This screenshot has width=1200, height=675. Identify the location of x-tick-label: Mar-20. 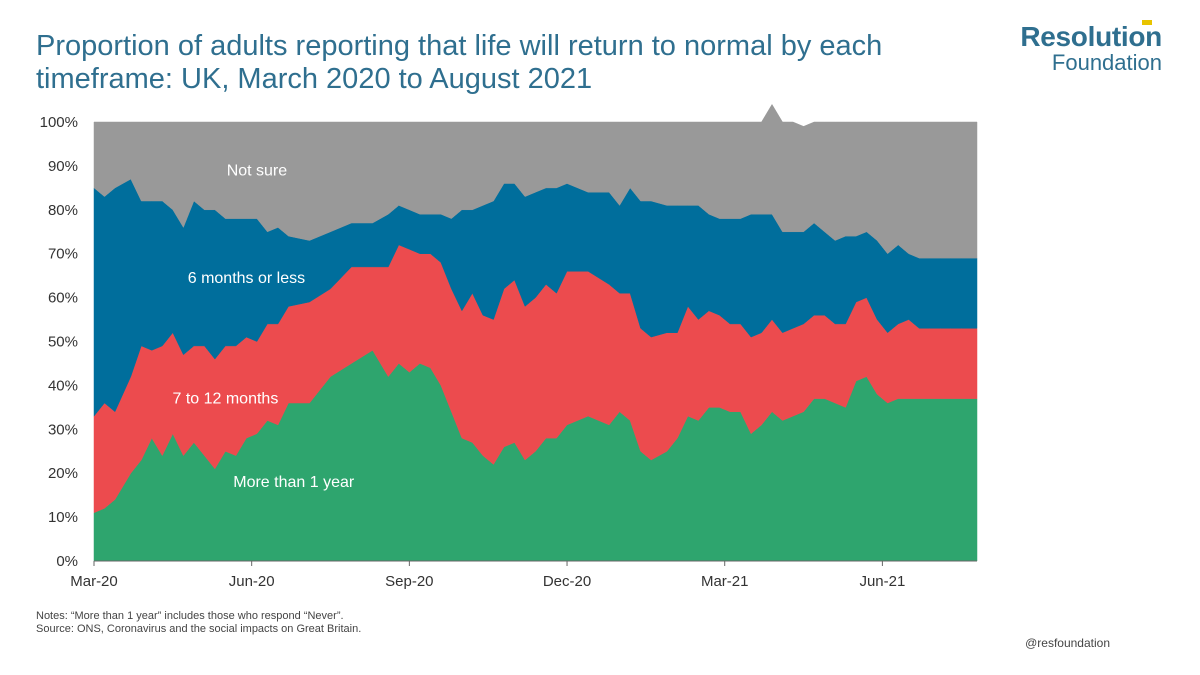
(94, 581).